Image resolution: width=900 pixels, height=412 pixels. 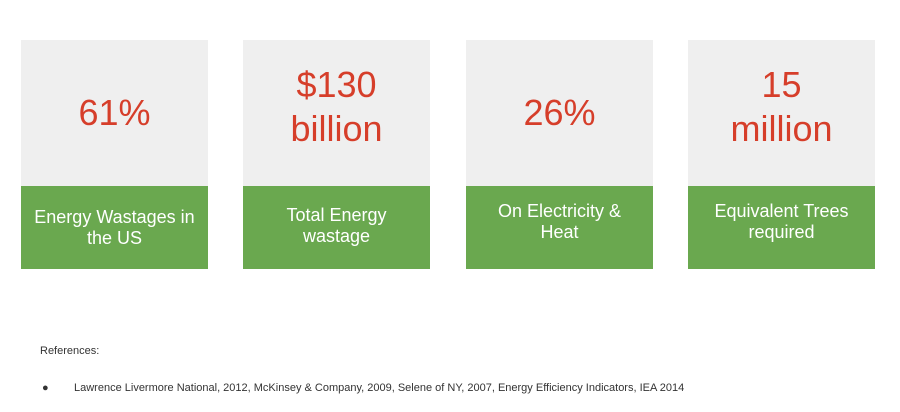 I want to click on references-title: References:, so click(x=70, y=351).